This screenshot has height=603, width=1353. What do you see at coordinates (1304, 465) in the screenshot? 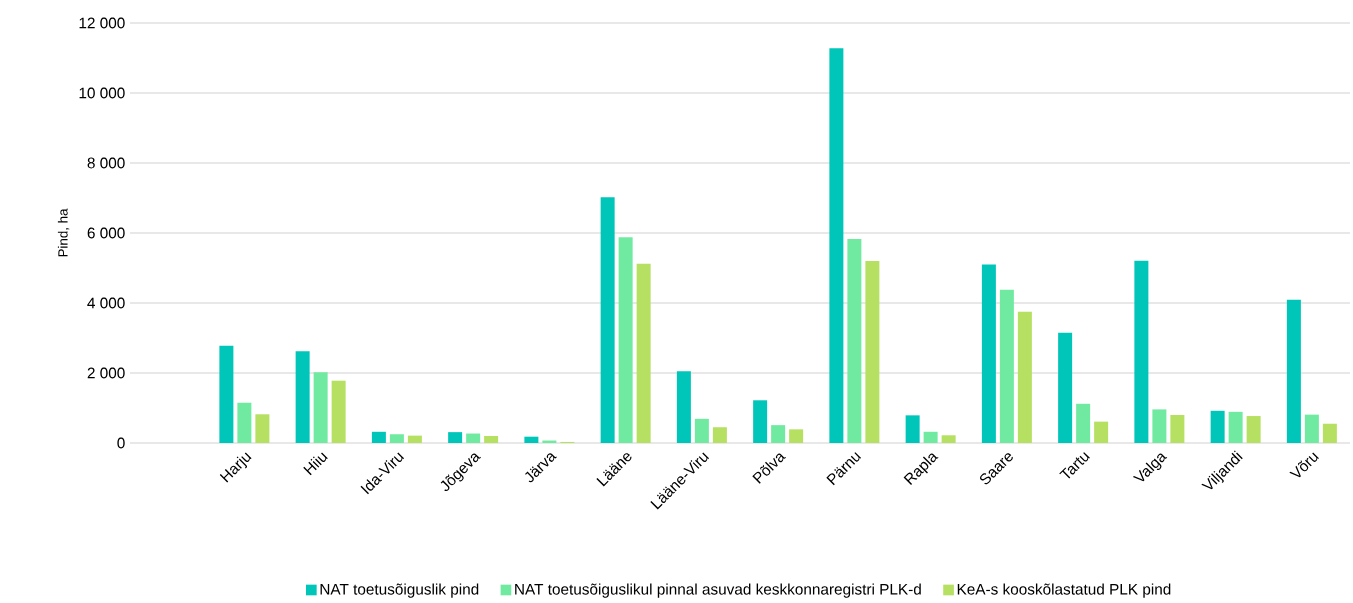
I see `x-tick-label: Võru` at bounding box center [1304, 465].